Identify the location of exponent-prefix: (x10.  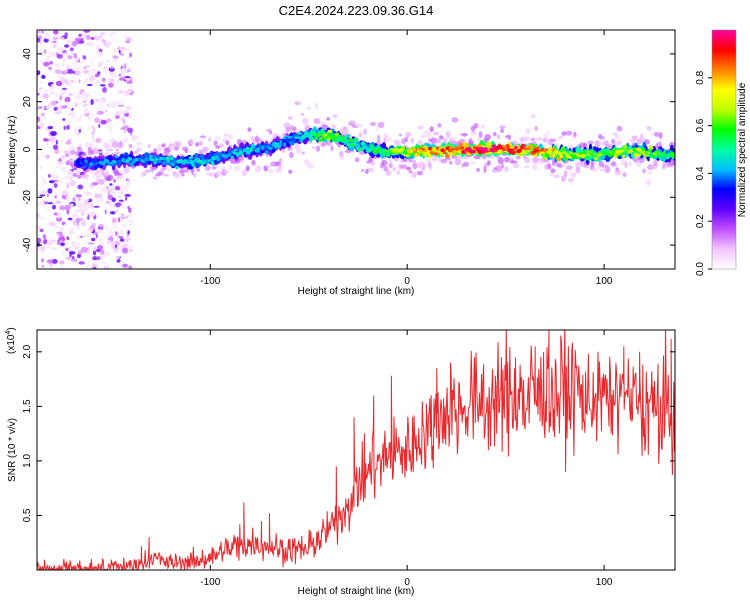
(11, 344).